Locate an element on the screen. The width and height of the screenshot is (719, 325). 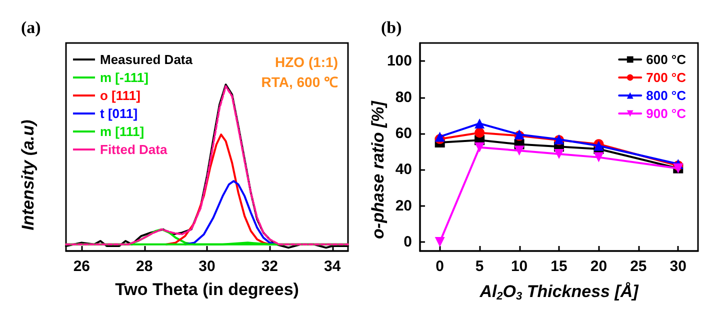
y-axis-title: Intensity (a.u) is located at coordinates (28, 174).